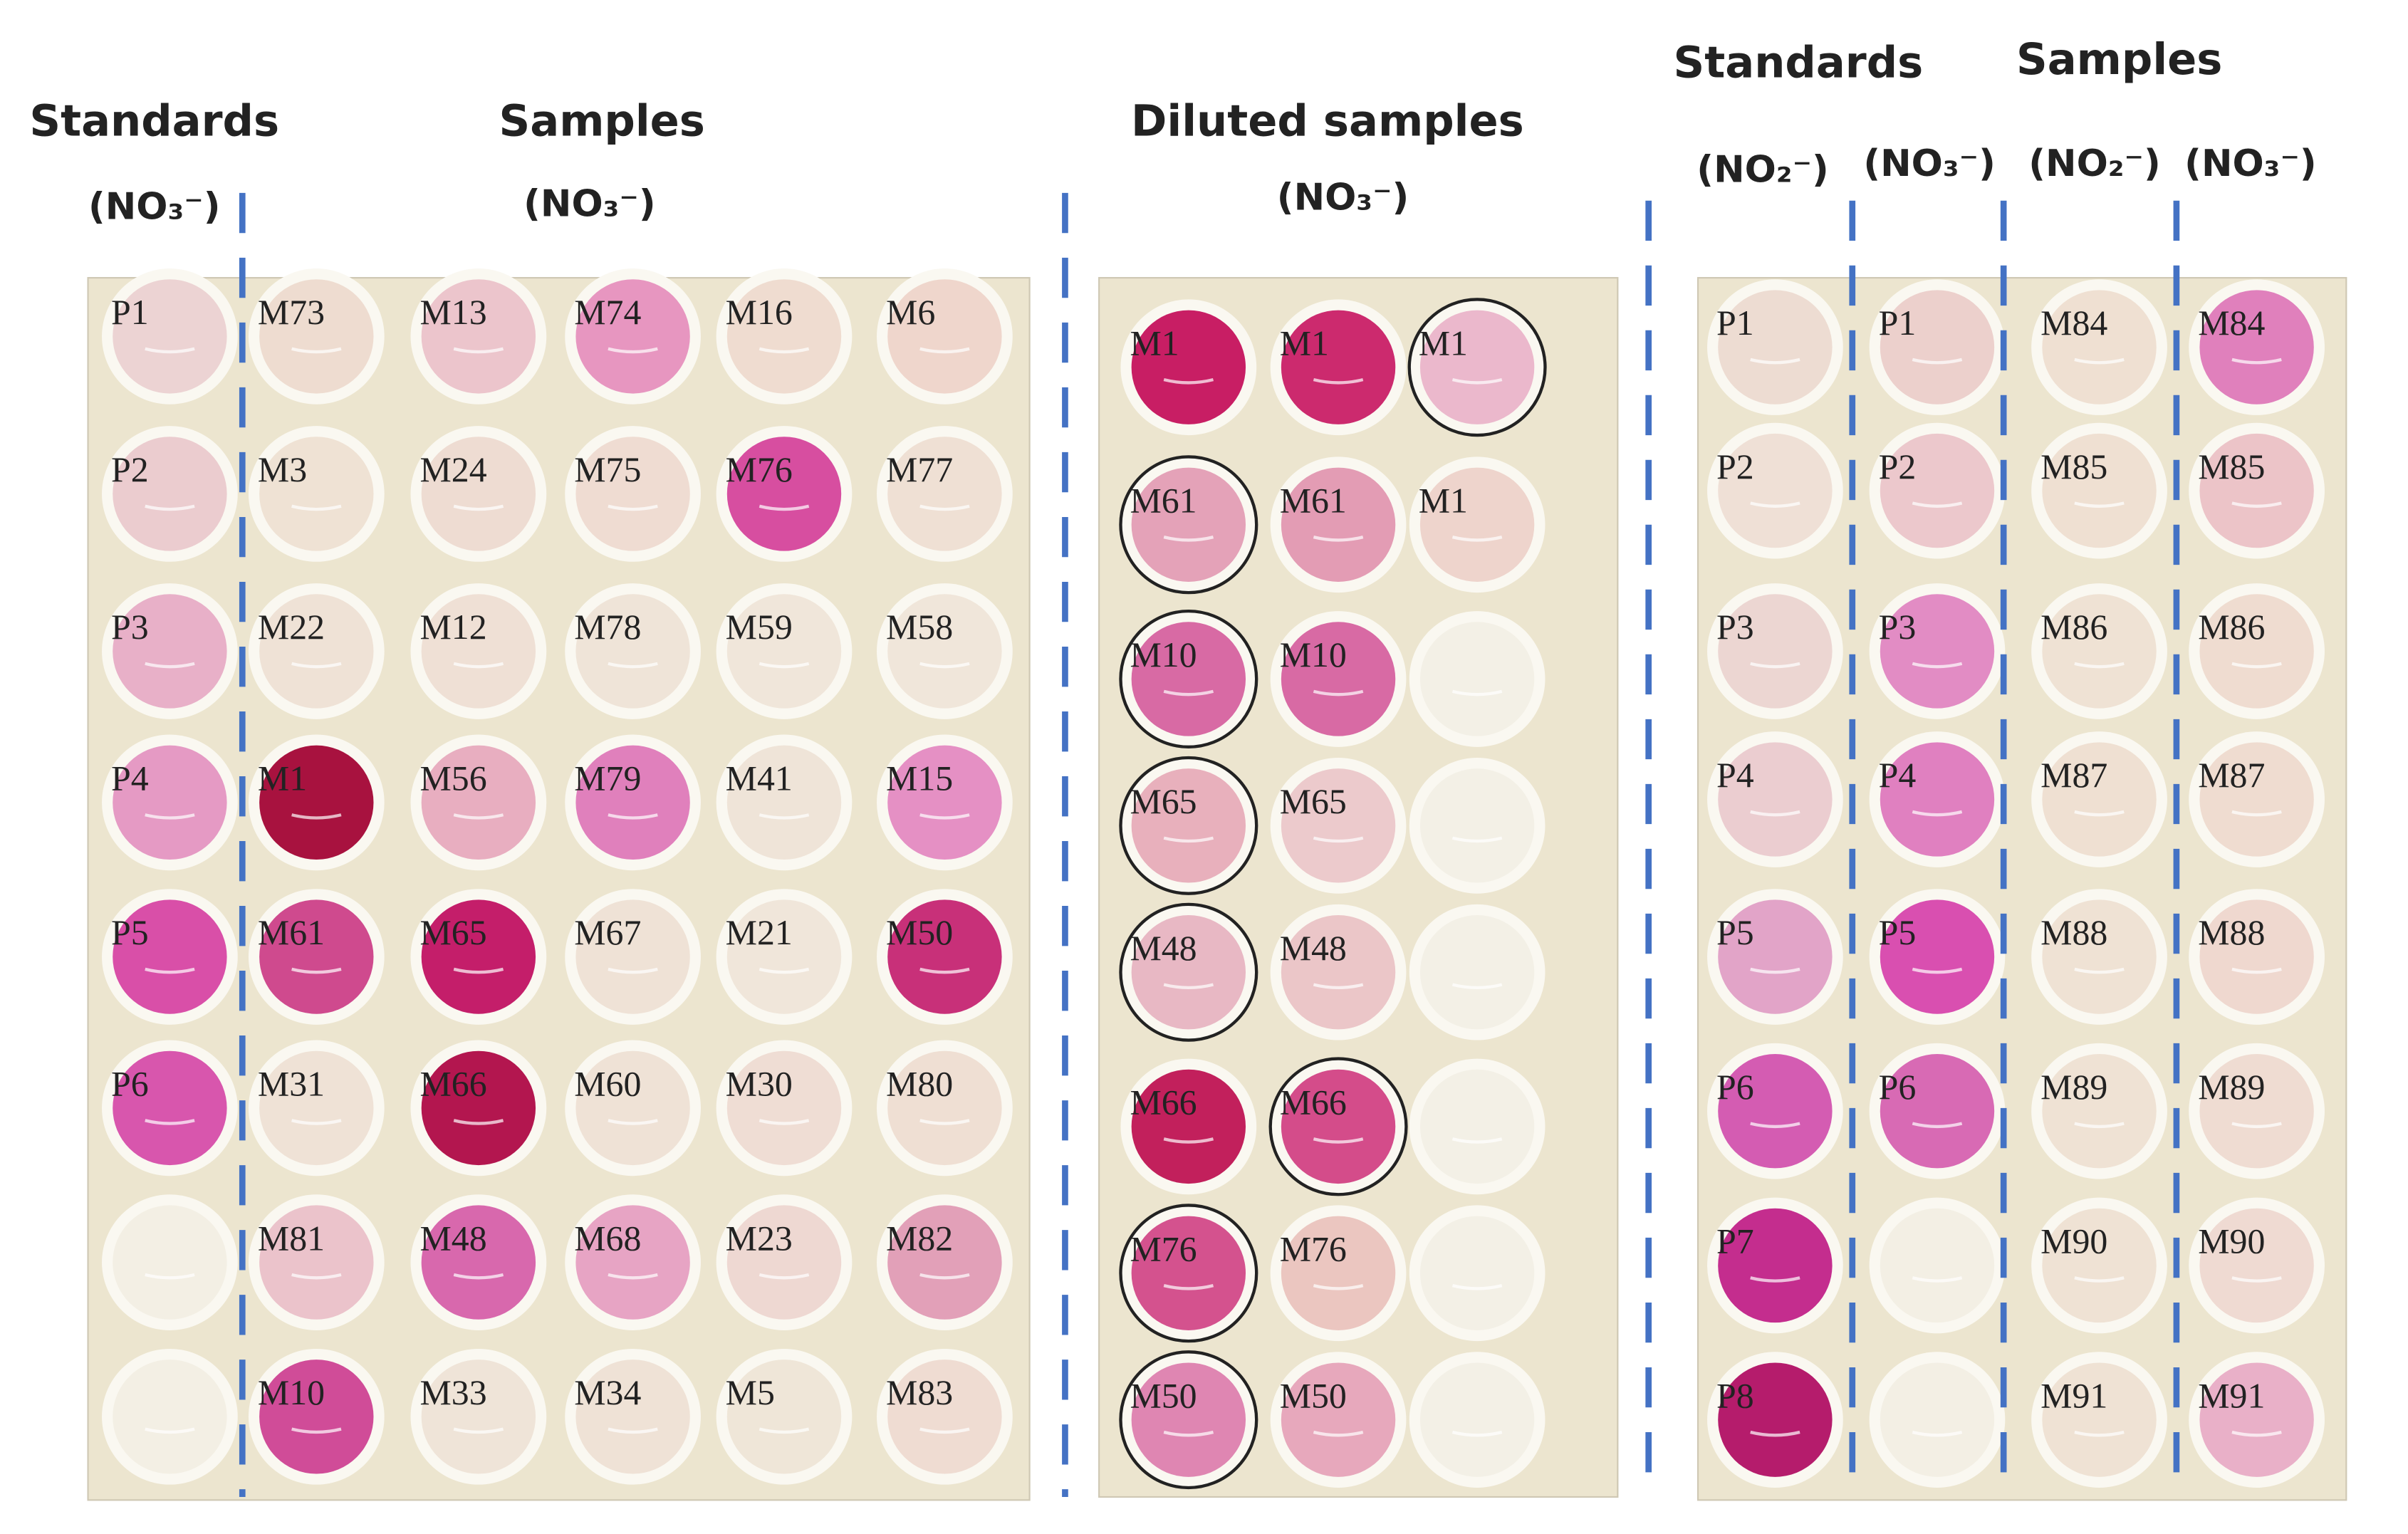 This screenshot has width=2408, height=1534. What do you see at coordinates (2073, 466) in the screenshot?
I see `well-label: M85` at bounding box center [2073, 466].